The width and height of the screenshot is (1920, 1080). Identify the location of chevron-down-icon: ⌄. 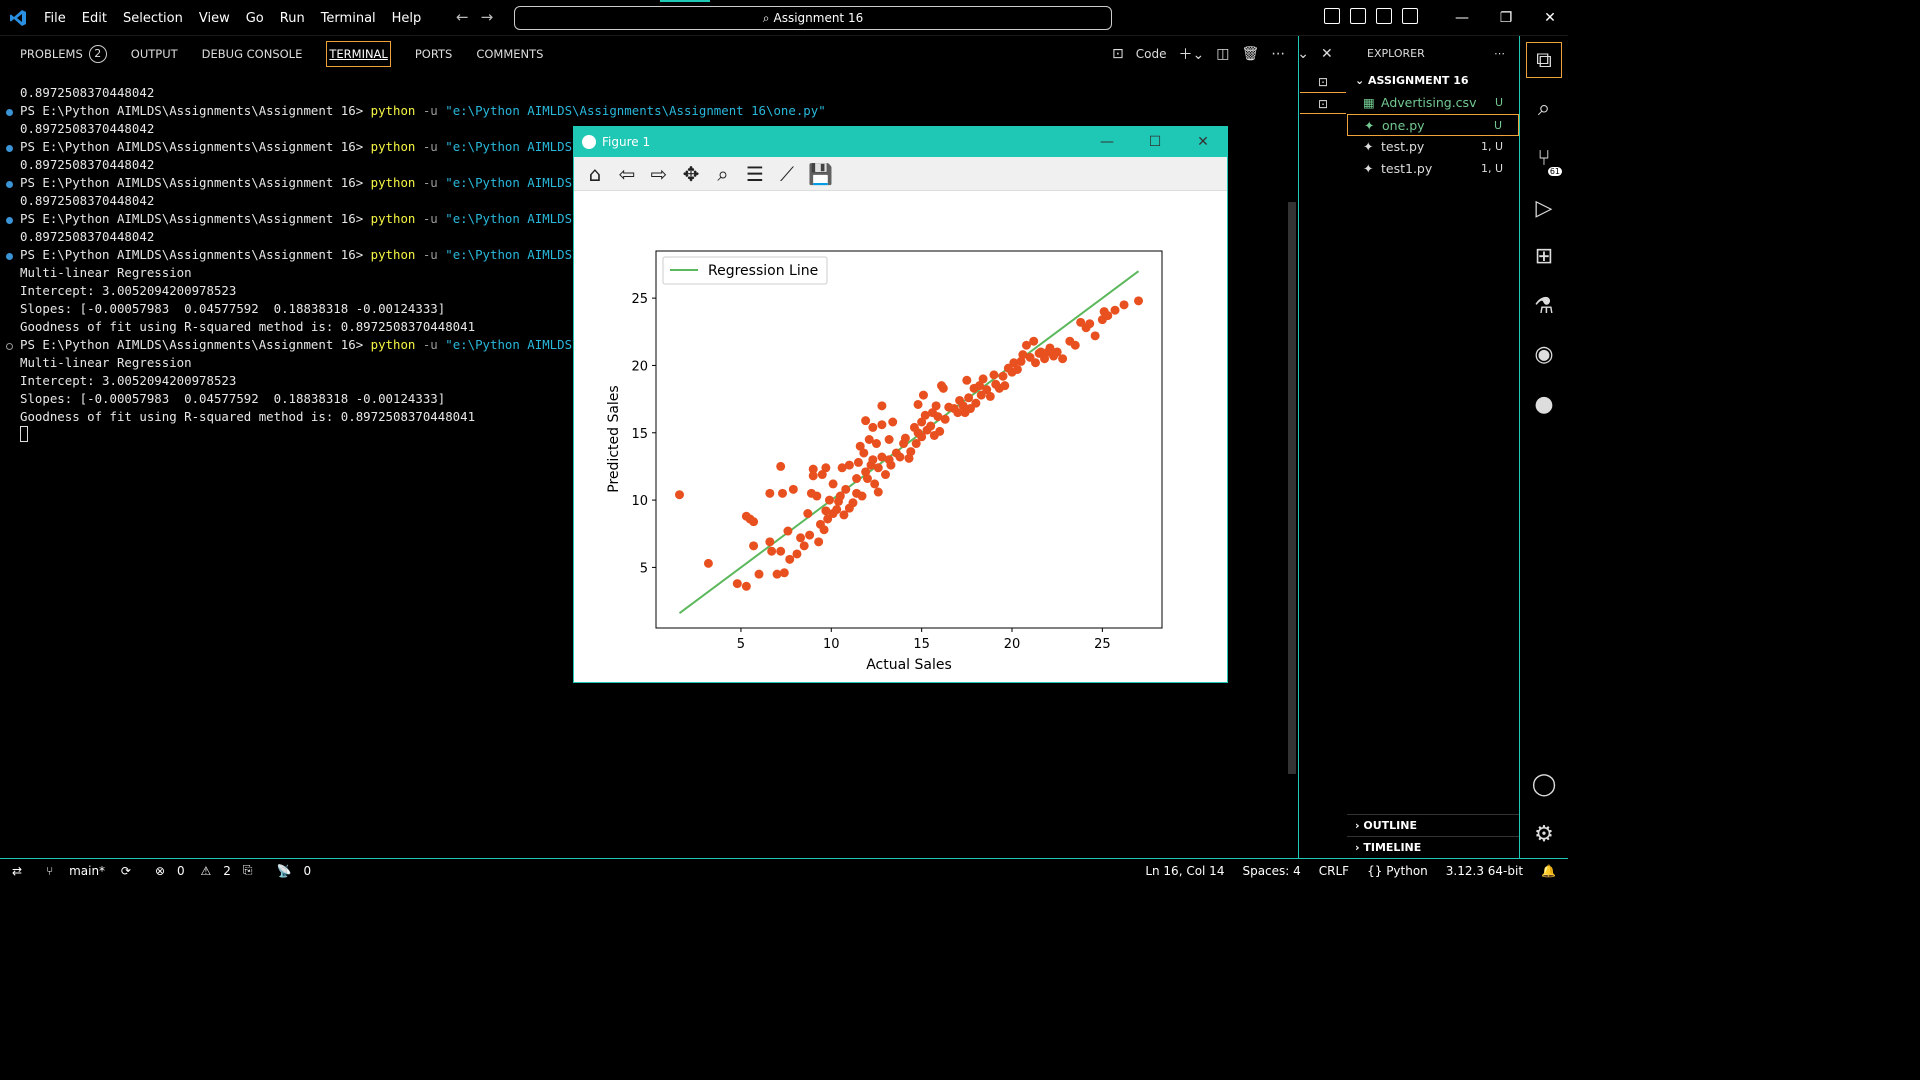
(1303, 54).